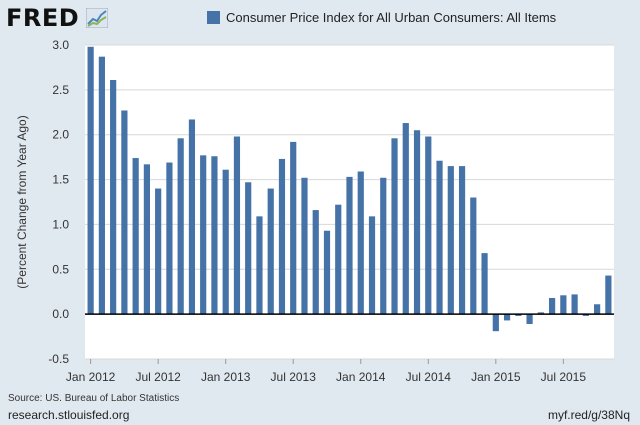  Describe the element at coordinates (58, 359) in the screenshot. I see `y-tick-label: -0.5` at that location.